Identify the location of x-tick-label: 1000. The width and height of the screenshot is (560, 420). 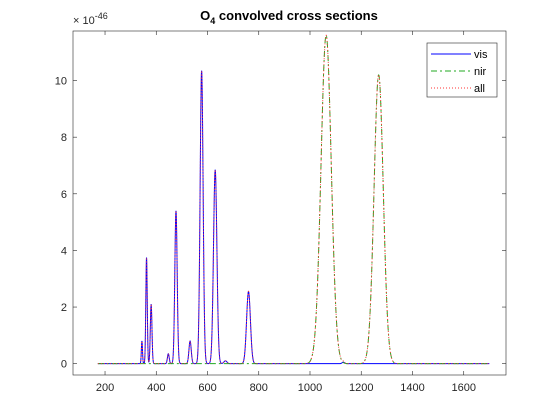
(310, 388).